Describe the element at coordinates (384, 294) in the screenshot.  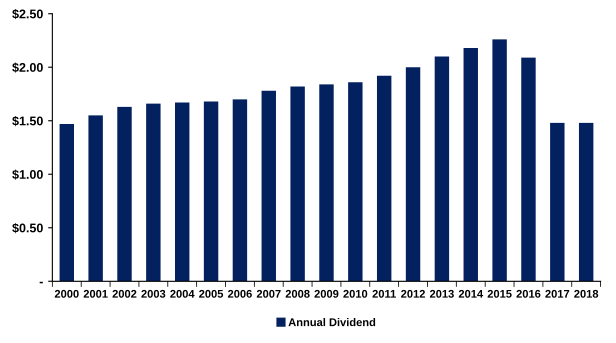
I see `x-tick-label: 2011` at that location.